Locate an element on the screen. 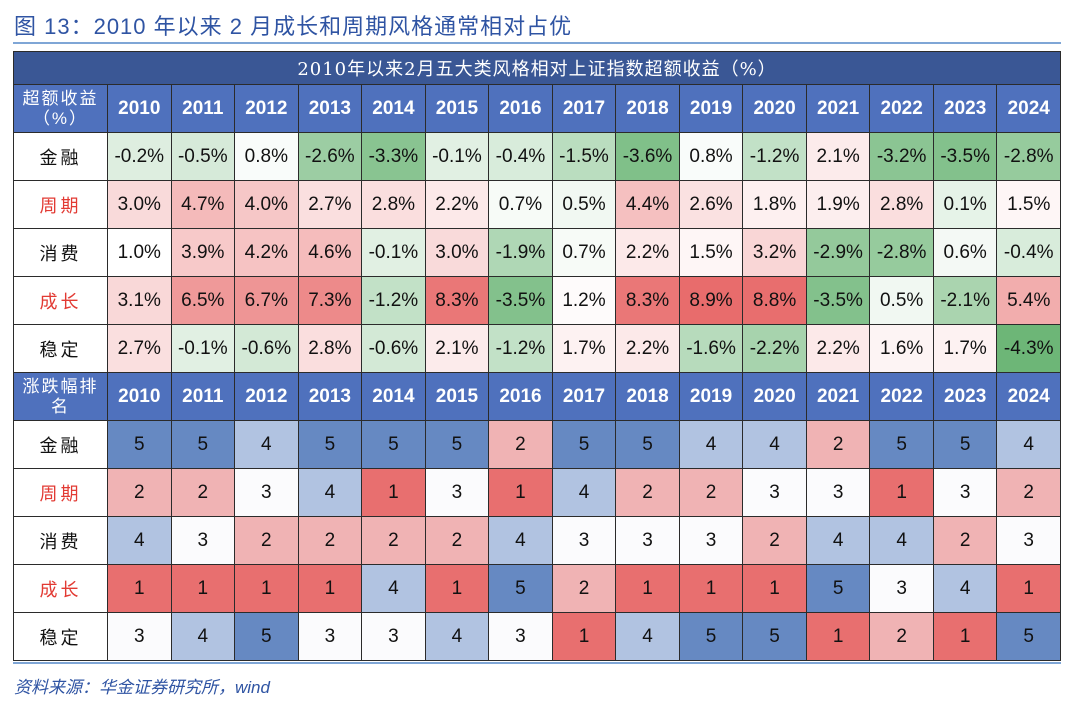  year-header-2015: 2015 is located at coordinates (457, 396).